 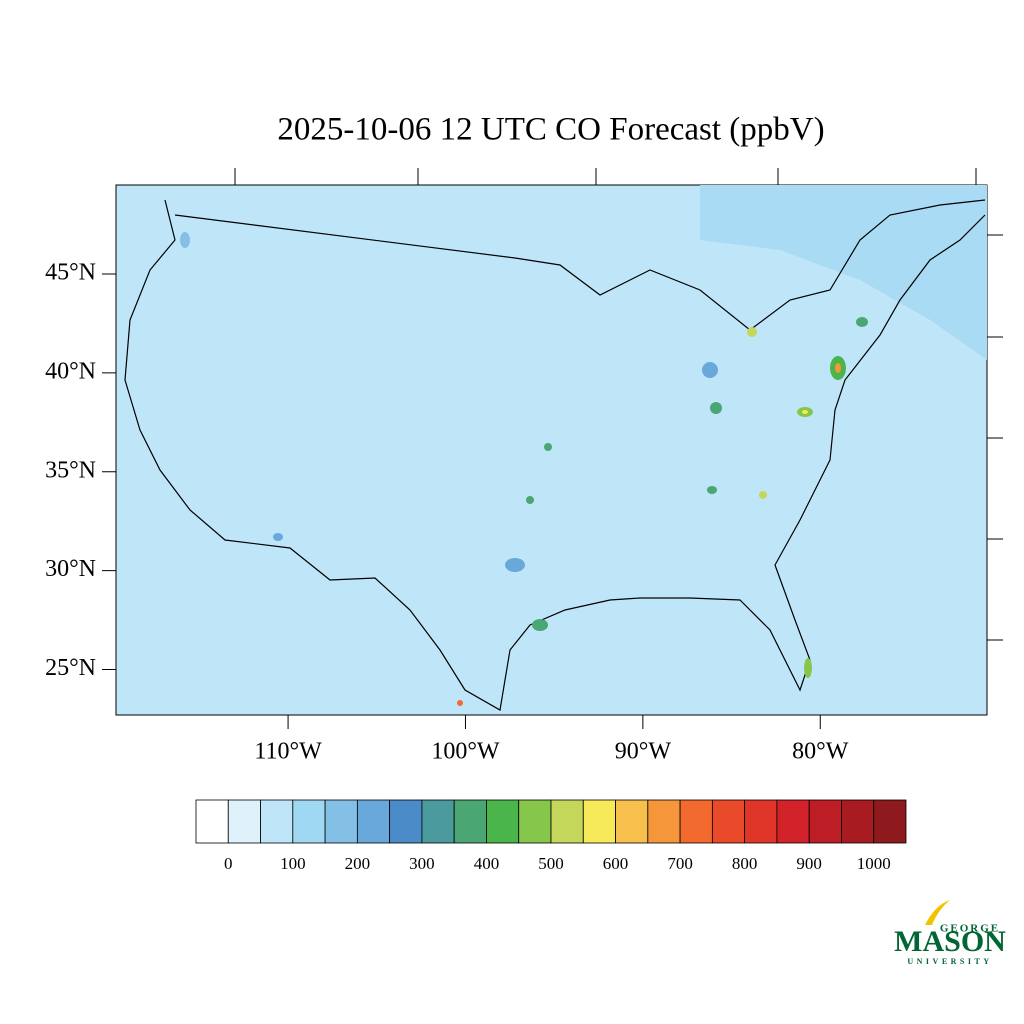 I want to click on y-tick-label: 30°N, so click(x=70, y=569).